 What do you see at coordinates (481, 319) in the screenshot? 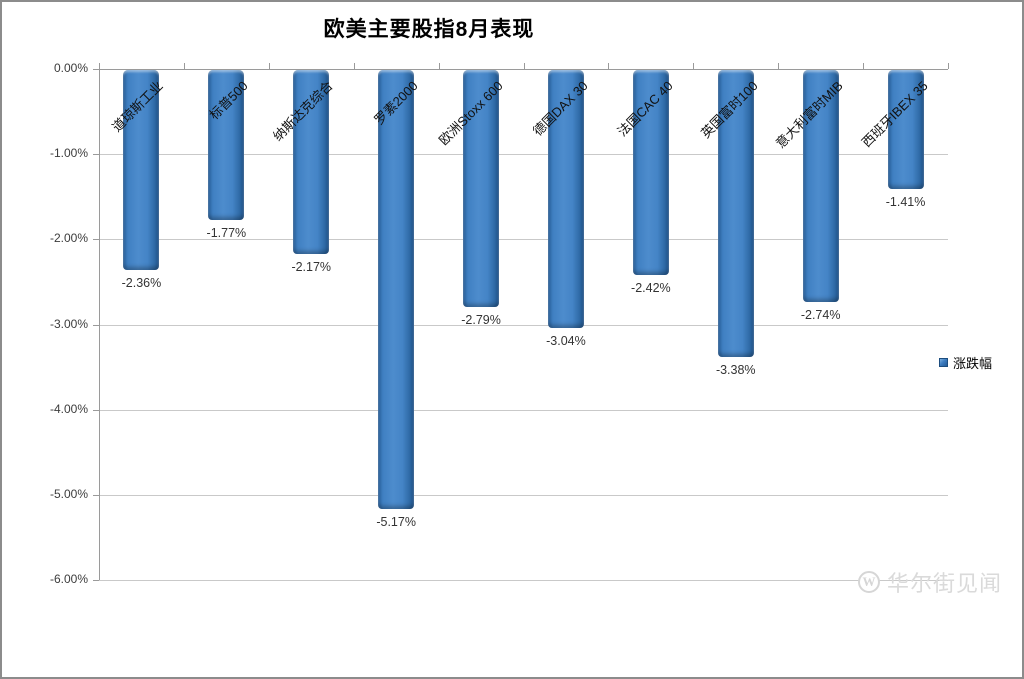
I see `bar-value-label: -2.79%` at bounding box center [481, 319].